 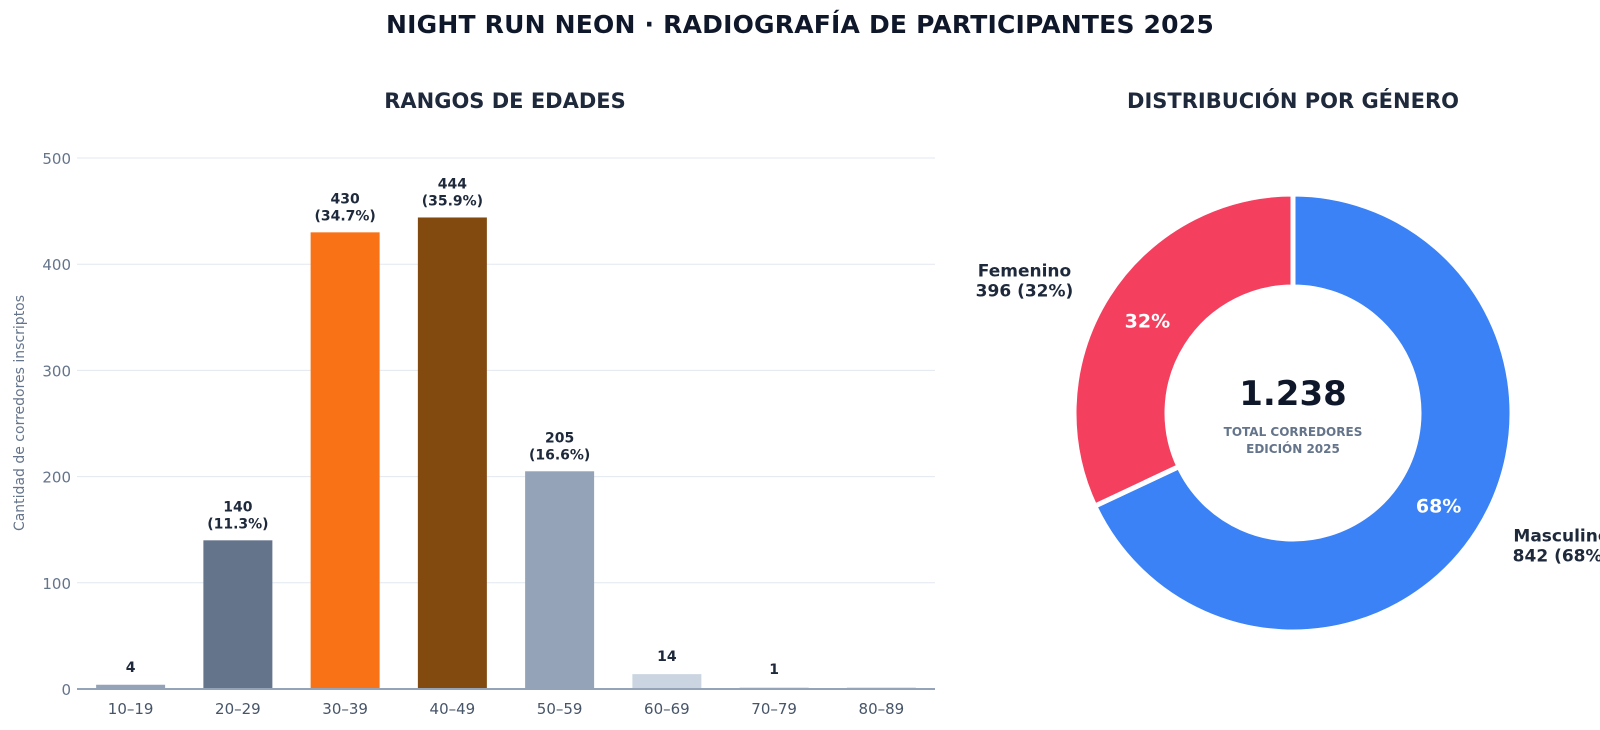 What do you see at coordinates (56, 584) in the screenshot?
I see `y-tick-label: 100` at bounding box center [56, 584].